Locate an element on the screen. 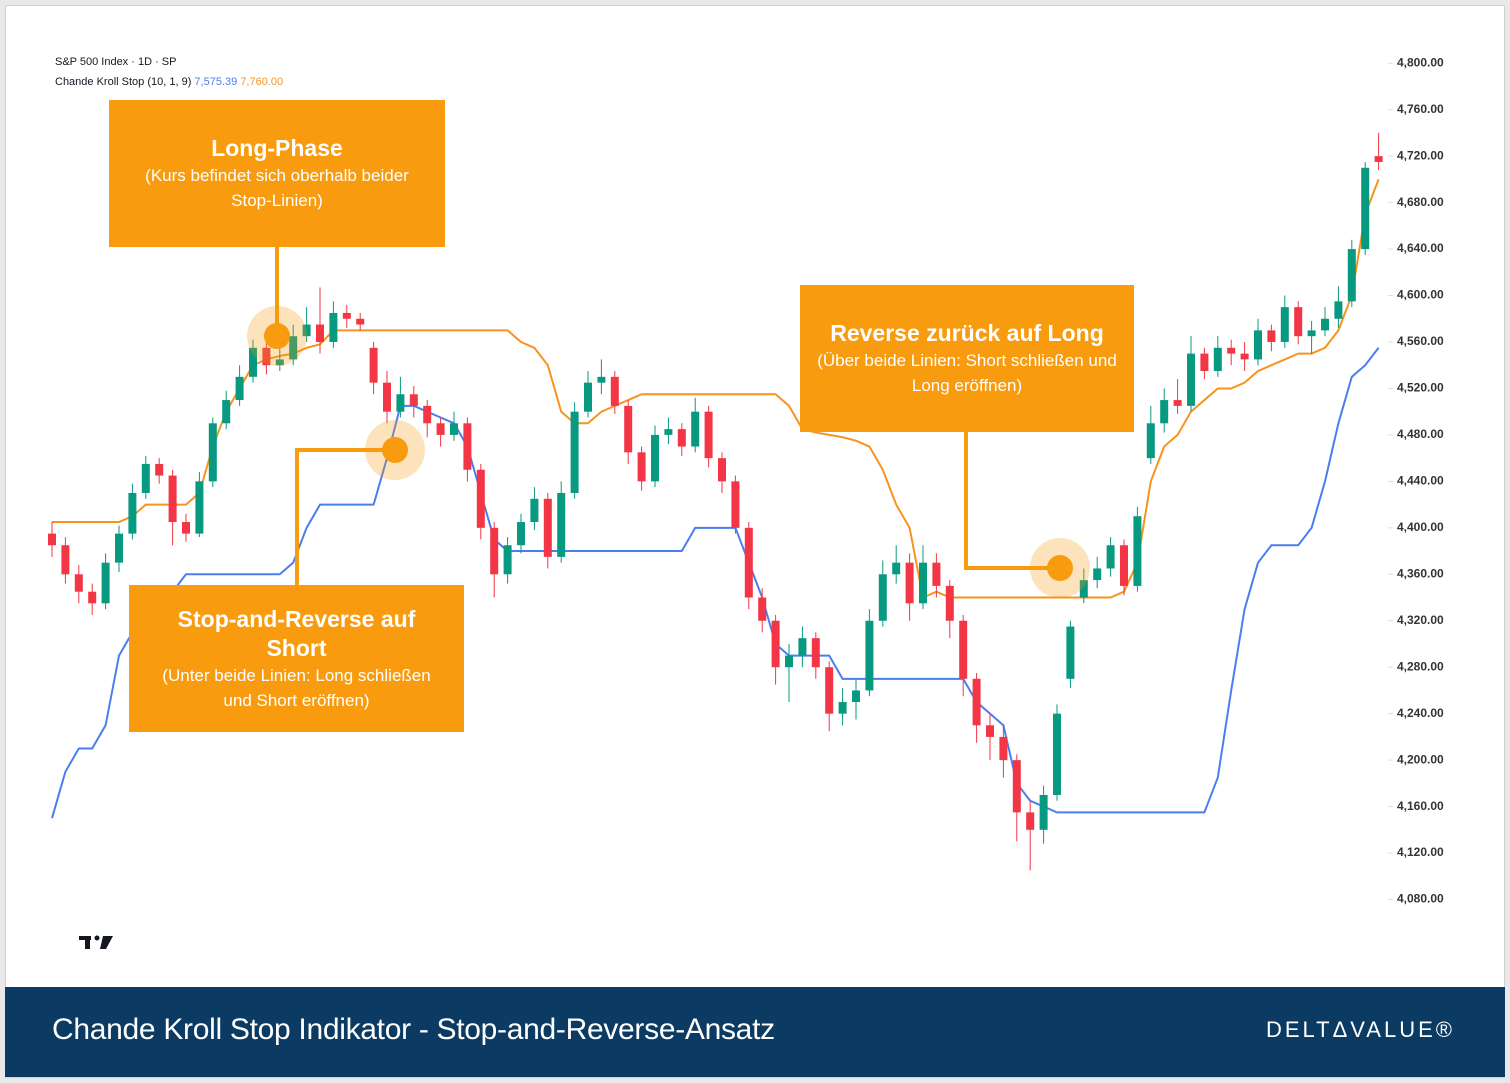 The image size is (1510, 1083). y-tick-label: 4,360.00 is located at coordinates (1420, 573).